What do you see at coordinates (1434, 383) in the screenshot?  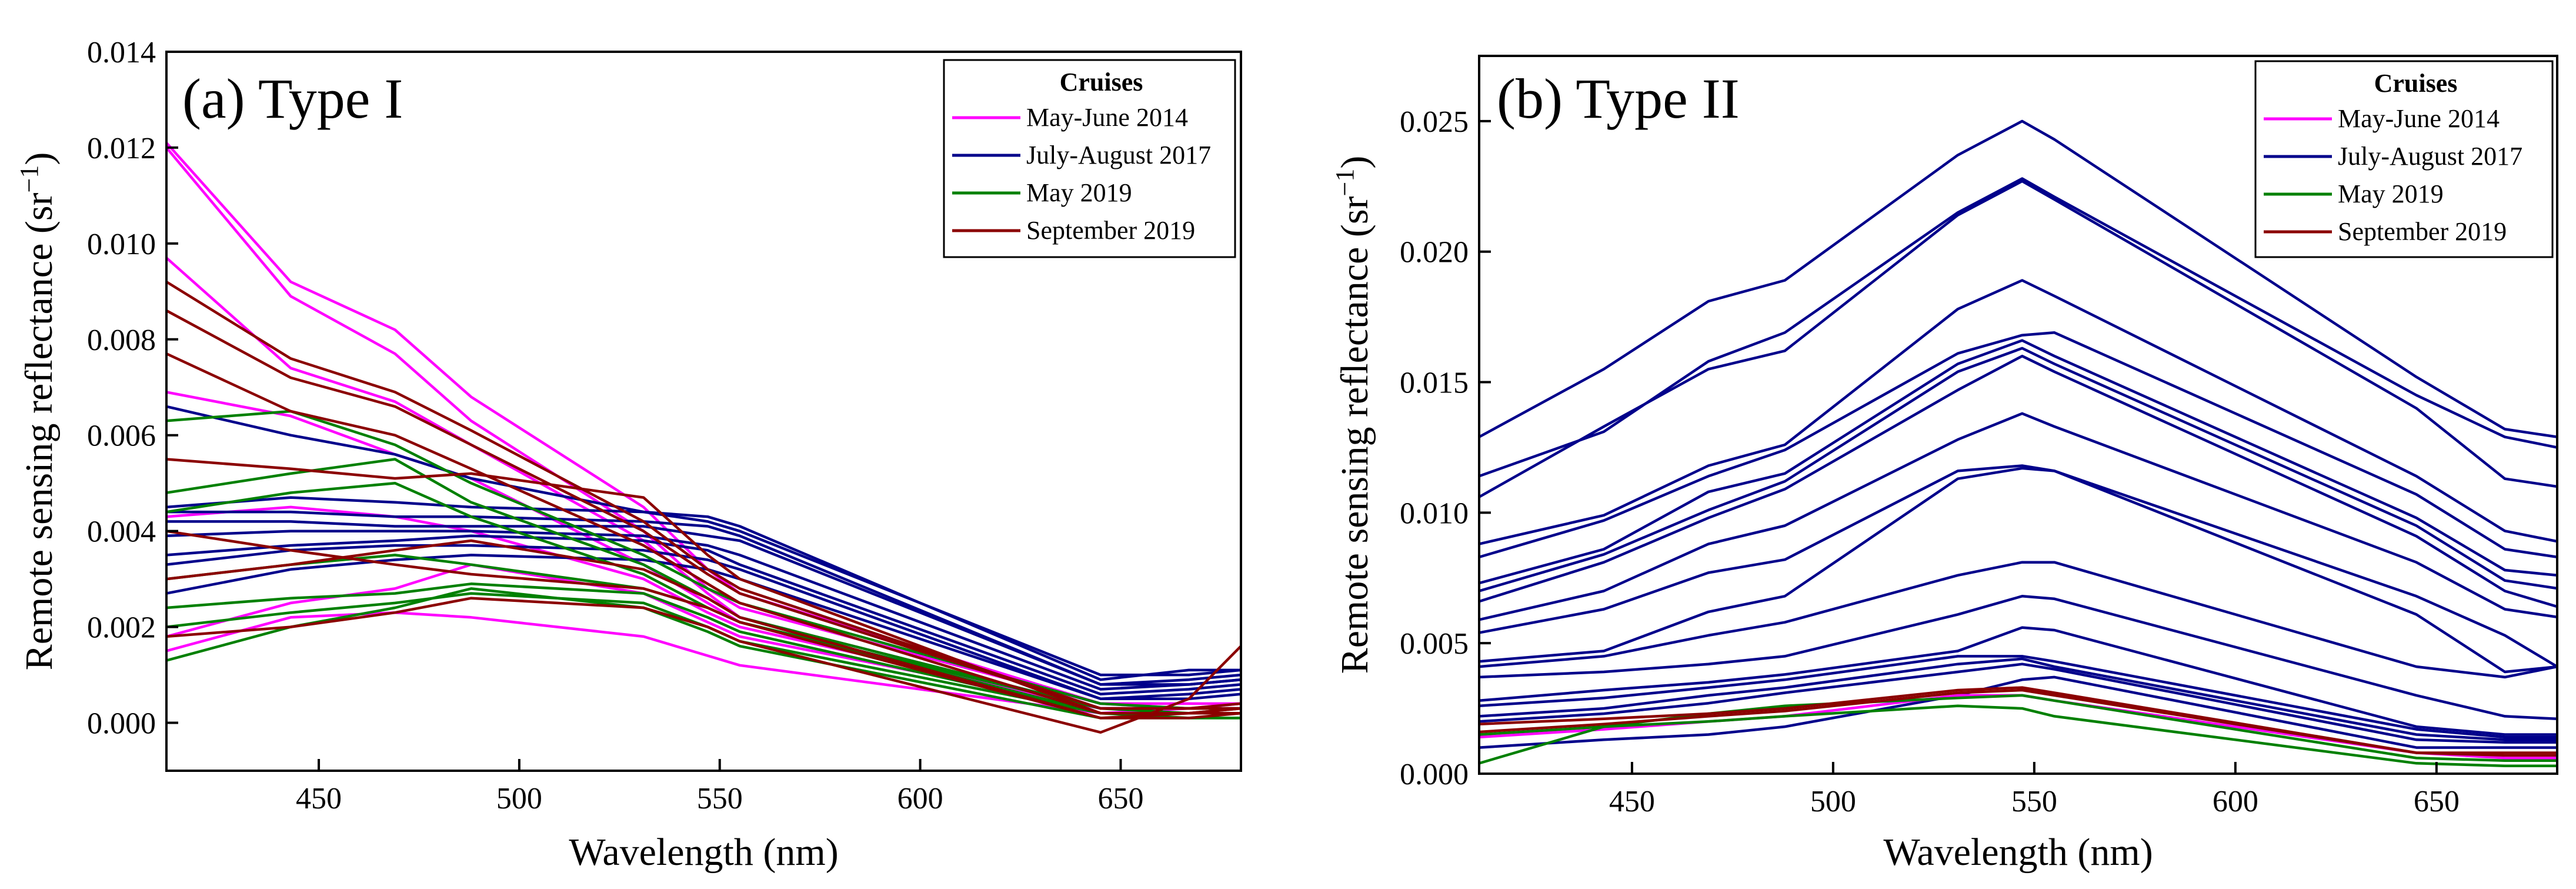 I see `y-tick-label: 0.015` at bounding box center [1434, 383].